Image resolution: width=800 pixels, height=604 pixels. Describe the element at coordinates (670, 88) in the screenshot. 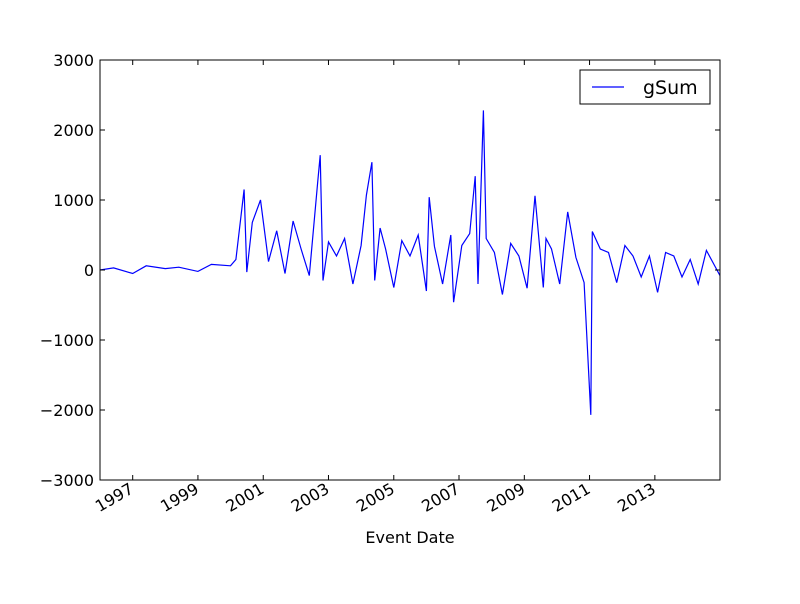

I see `legend-label: gSum` at that location.